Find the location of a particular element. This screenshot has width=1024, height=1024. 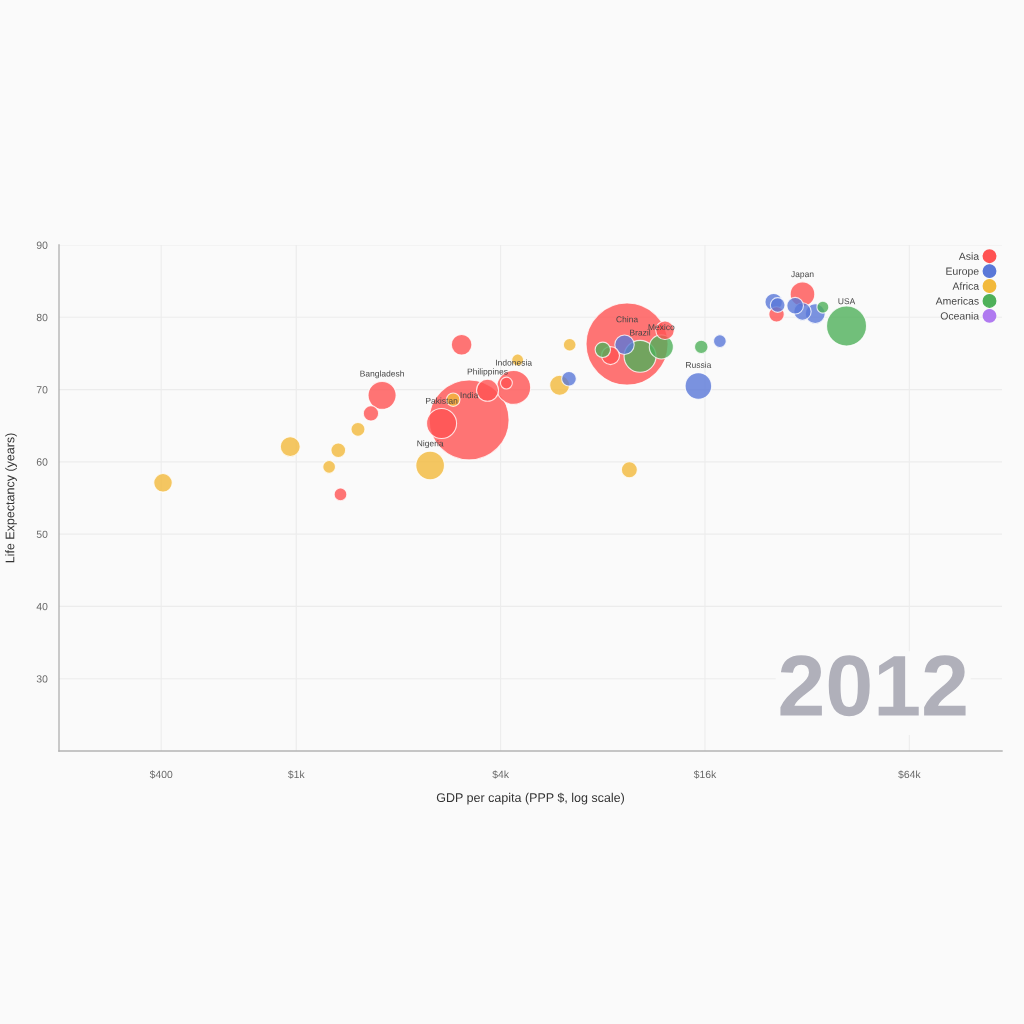

x-tick-label: $64k is located at coordinates (909, 774).